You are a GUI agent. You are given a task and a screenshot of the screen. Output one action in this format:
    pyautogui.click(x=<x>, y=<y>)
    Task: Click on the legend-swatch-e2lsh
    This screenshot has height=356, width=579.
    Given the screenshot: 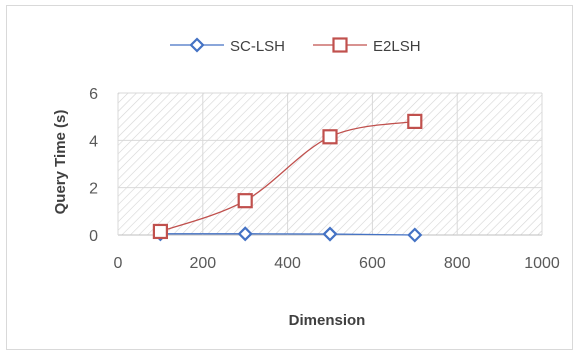 What is the action you would take?
    pyautogui.click(x=340, y=45)
    